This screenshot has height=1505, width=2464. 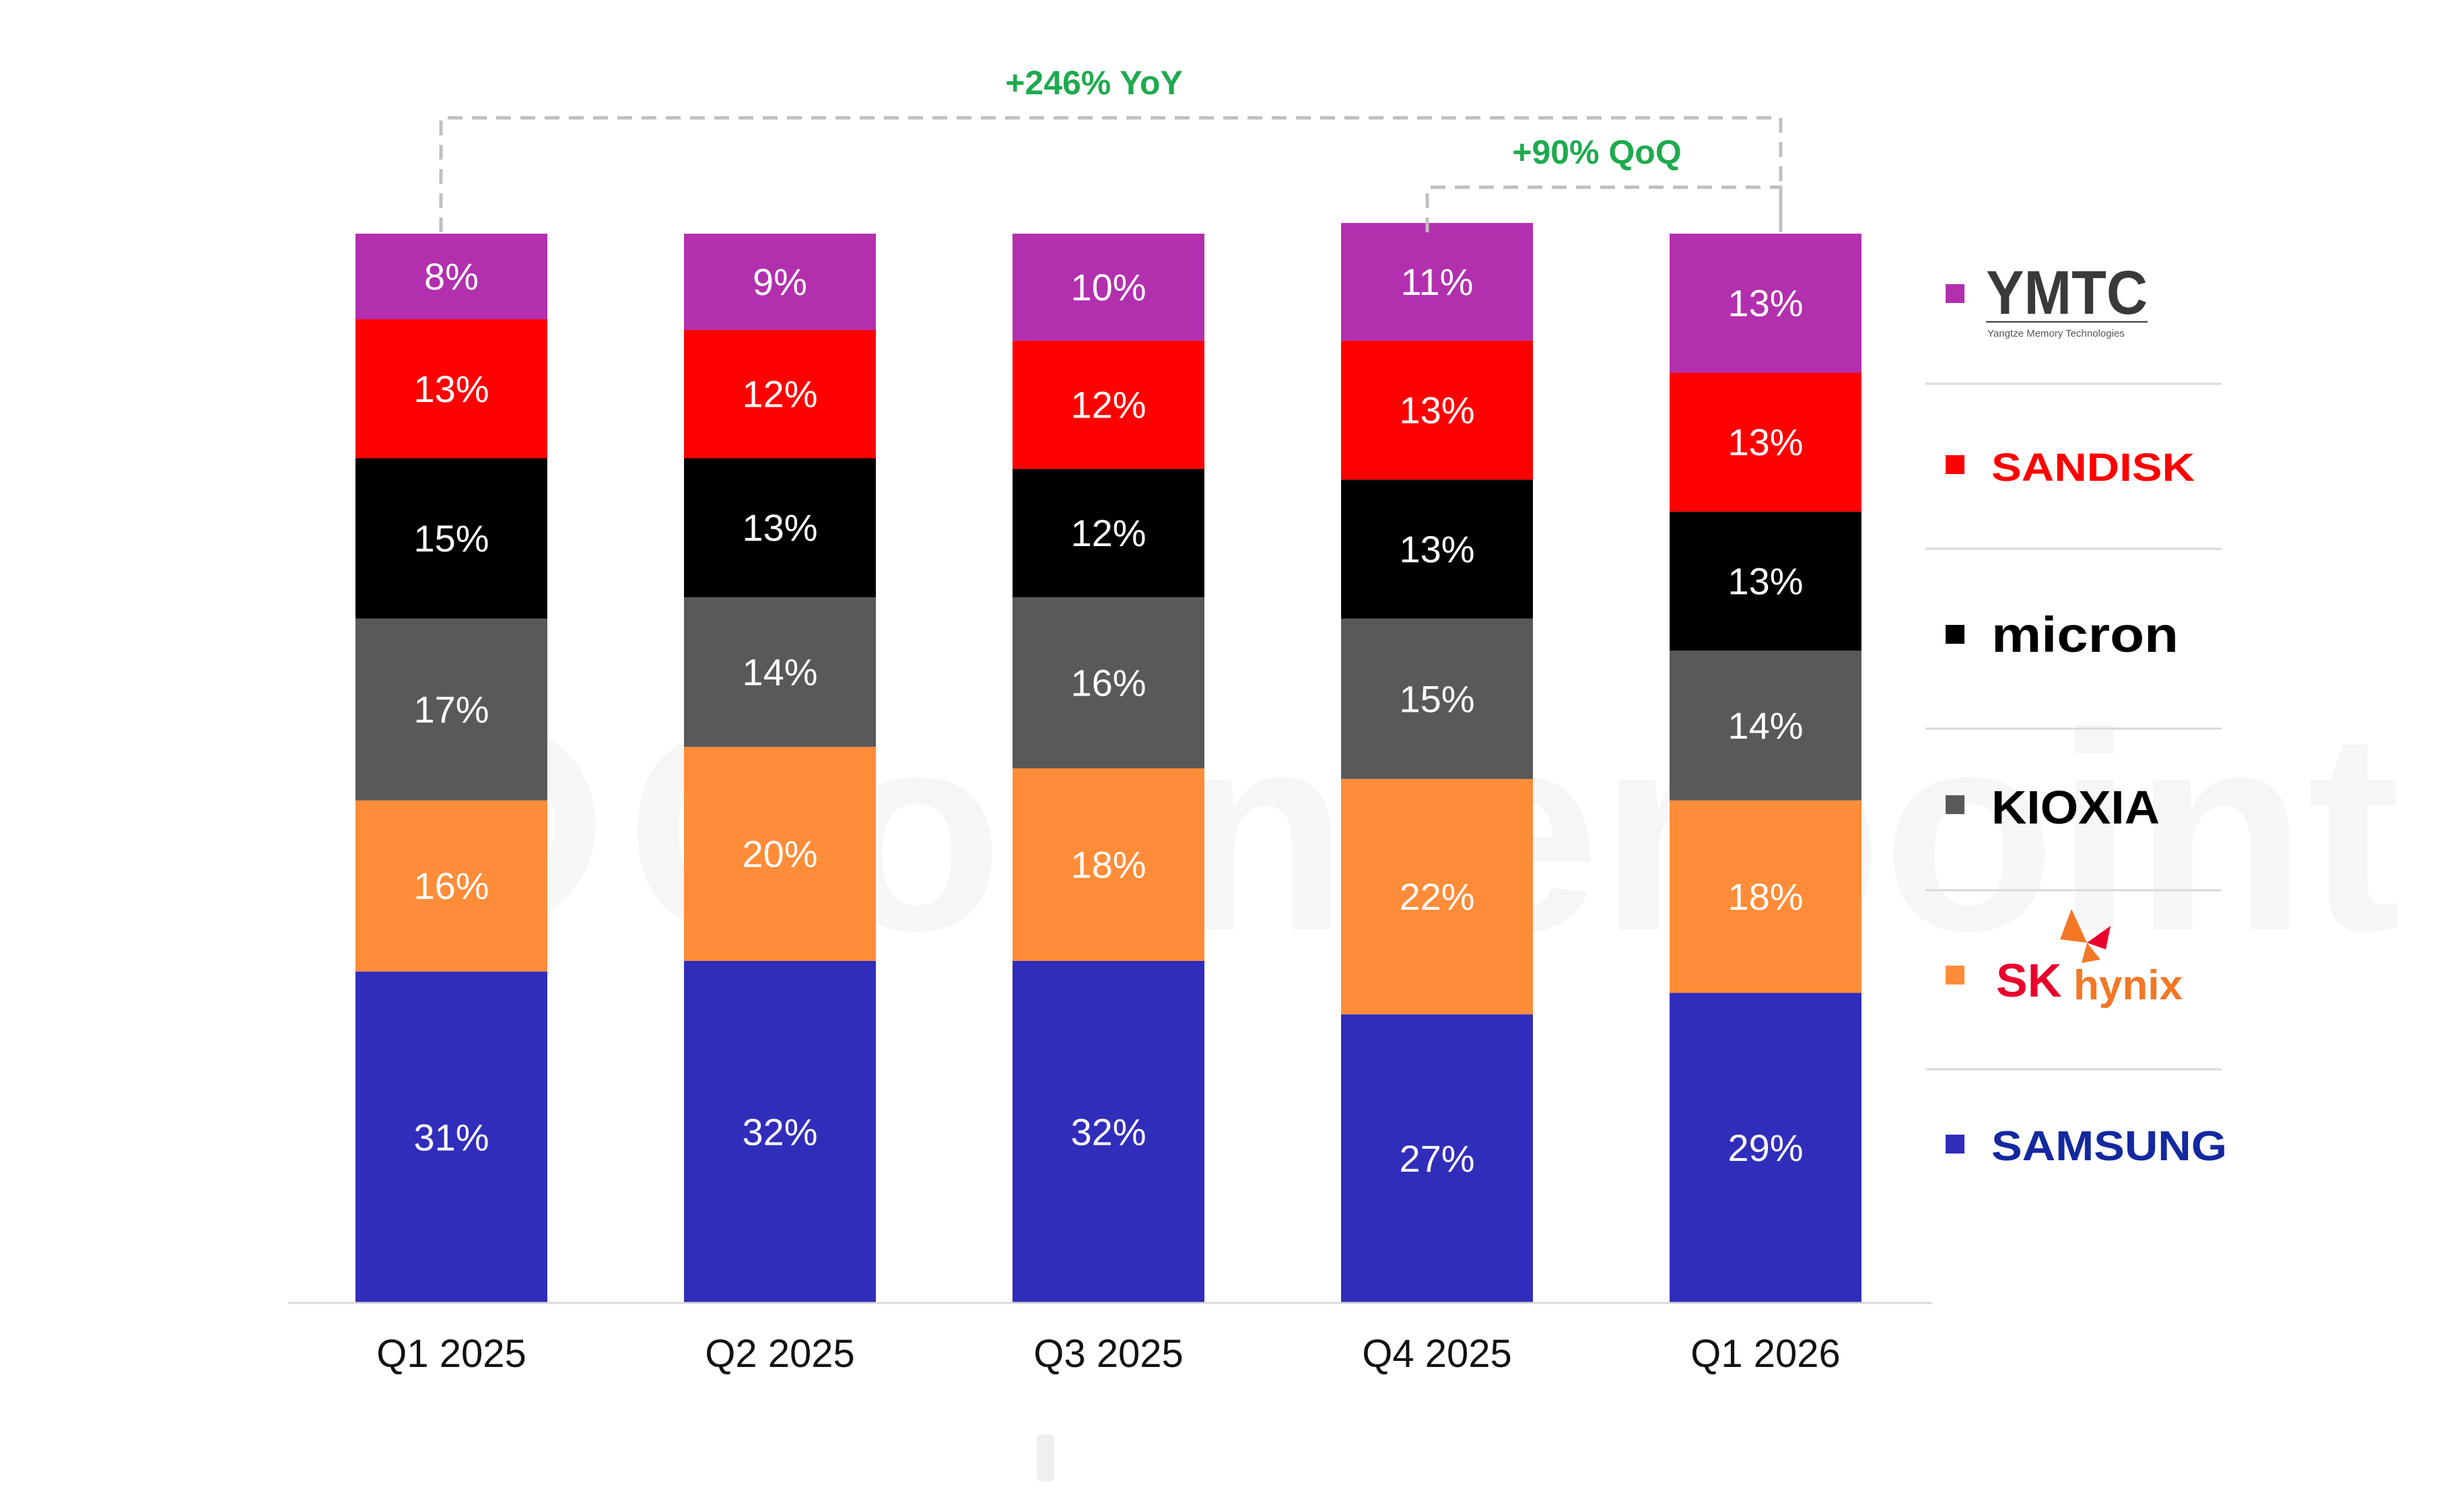 I want to click on annotations: +246% YoY +90% QoQ, so click(x=1111, y=148).